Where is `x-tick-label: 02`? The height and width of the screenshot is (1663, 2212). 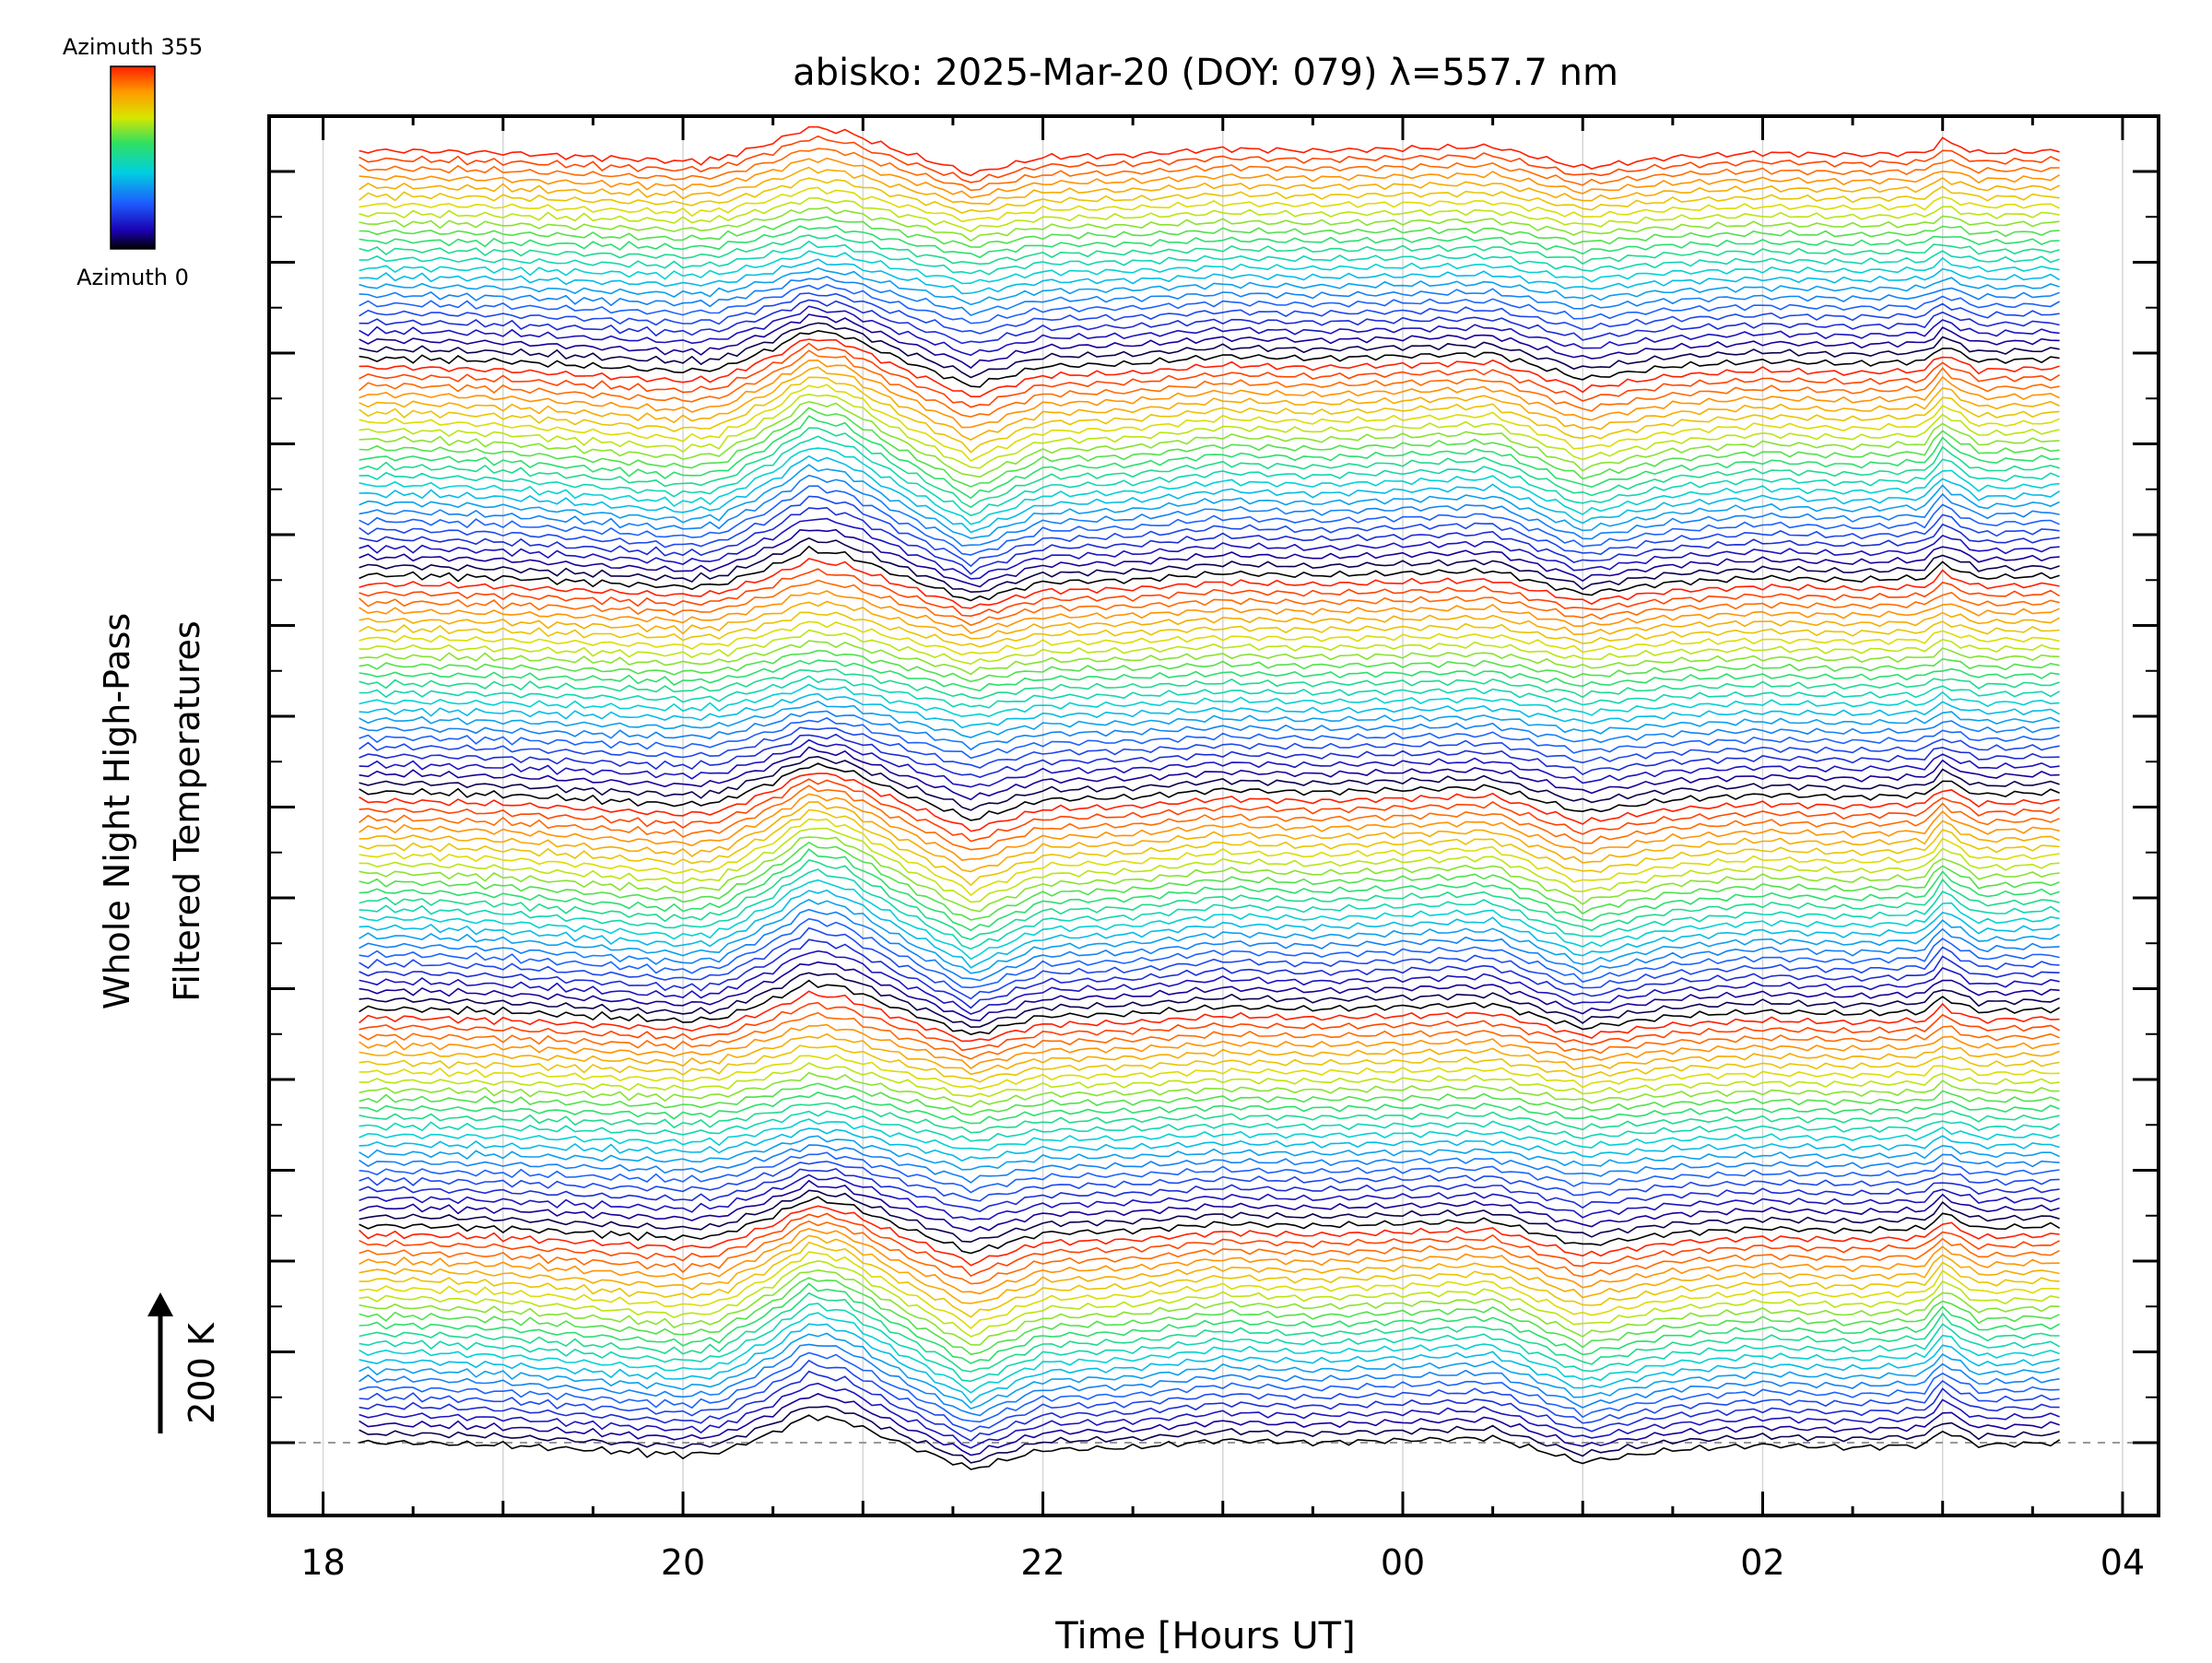
x-tick-label: 02 is located at coordinates (1762, 1562).